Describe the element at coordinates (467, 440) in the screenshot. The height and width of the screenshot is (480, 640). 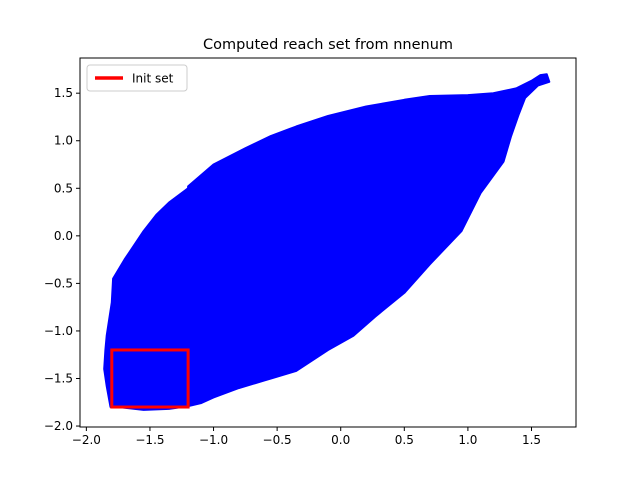
I see `x-tick-label: 1.0` at that location.